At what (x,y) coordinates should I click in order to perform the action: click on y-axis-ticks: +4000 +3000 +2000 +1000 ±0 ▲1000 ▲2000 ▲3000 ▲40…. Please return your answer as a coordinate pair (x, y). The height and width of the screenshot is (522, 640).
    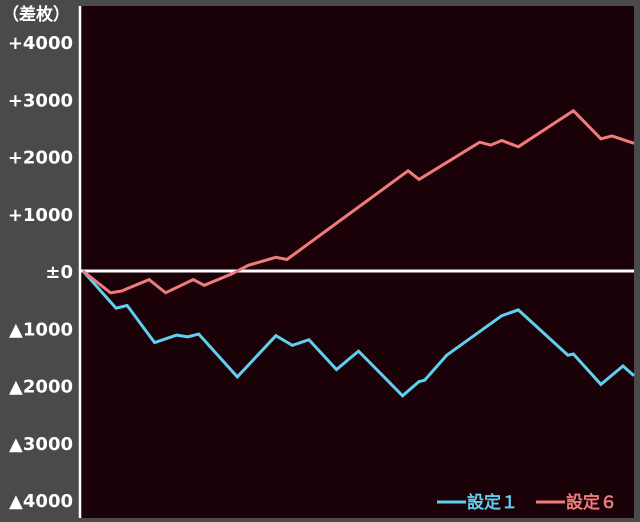
    Looking at the image, I should click on (40, 272).